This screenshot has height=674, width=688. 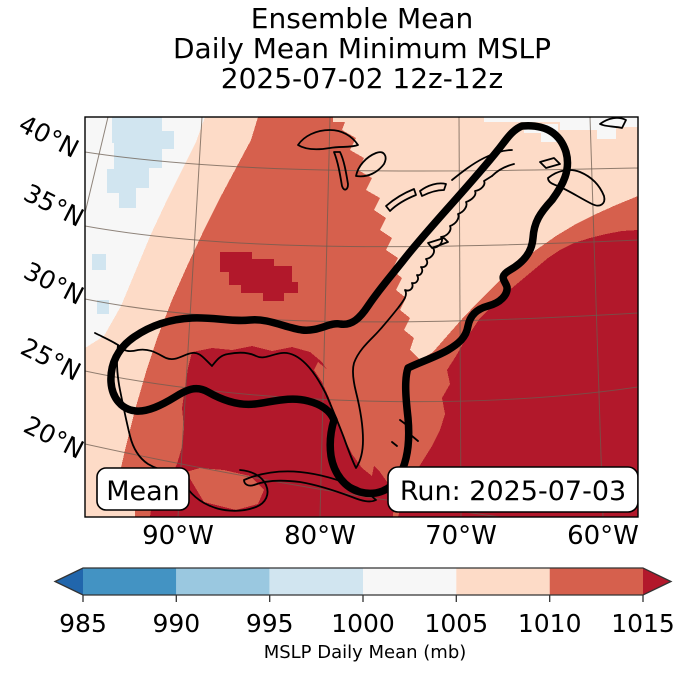 I want to click on lon-label-60w: 60°W, so click(x=603, y=536).